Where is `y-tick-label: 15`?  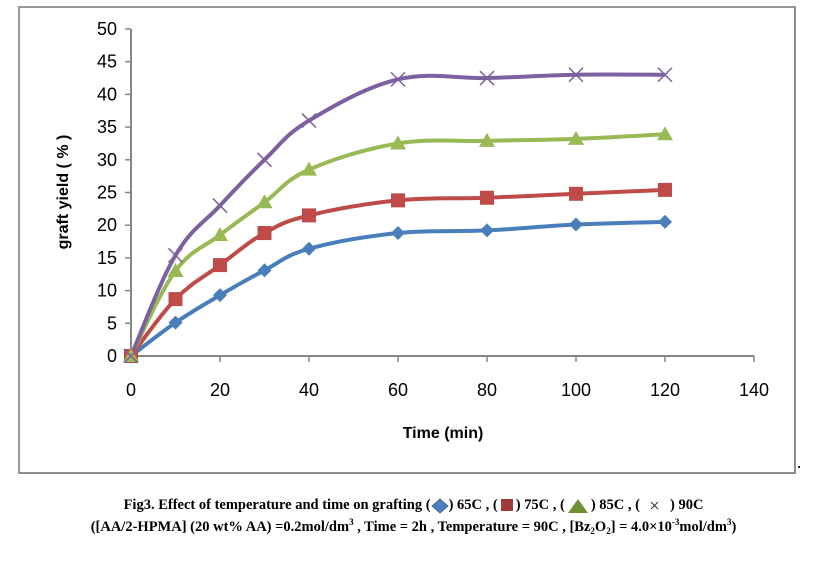 y-tick-label: 15 is located at coordinates (107, 258).